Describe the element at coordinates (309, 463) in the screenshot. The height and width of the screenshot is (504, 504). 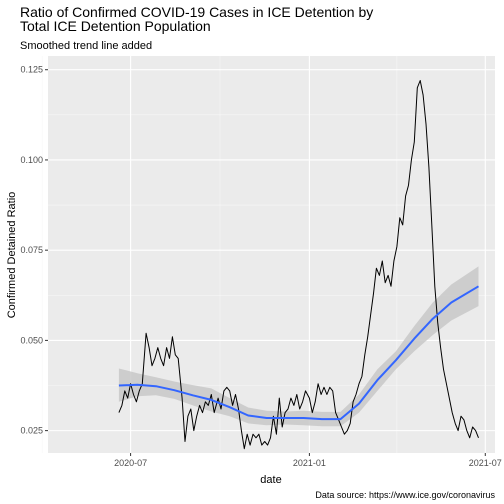
I see `x-tick-label-1: 2021-01` at that location.